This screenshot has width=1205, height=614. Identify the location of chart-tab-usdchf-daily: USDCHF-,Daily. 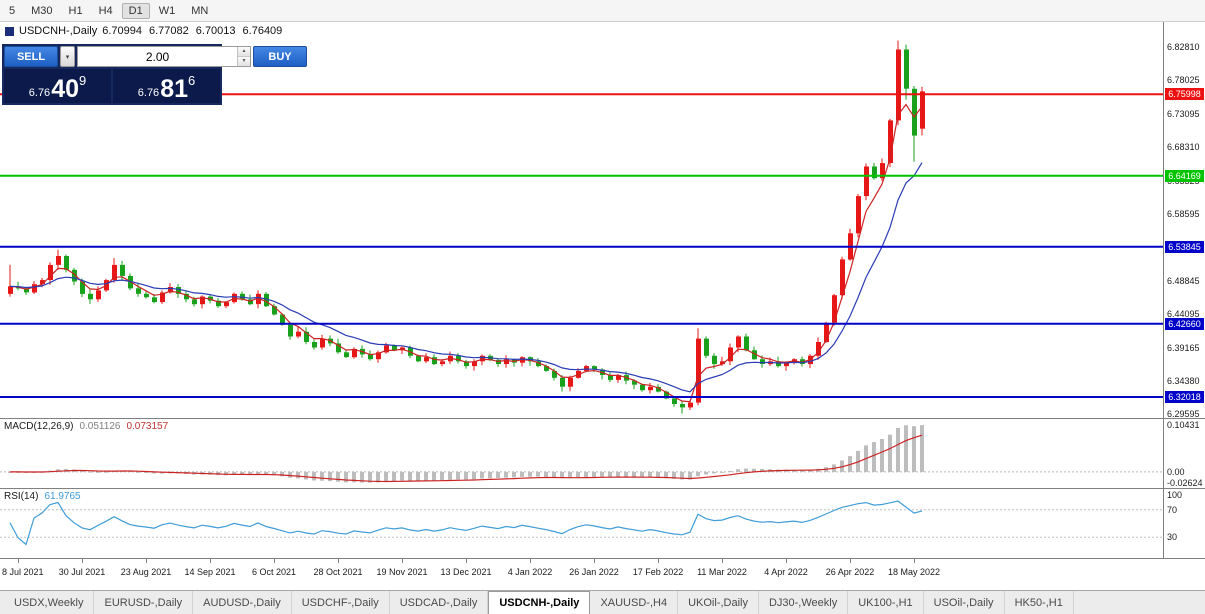
(341, 602).